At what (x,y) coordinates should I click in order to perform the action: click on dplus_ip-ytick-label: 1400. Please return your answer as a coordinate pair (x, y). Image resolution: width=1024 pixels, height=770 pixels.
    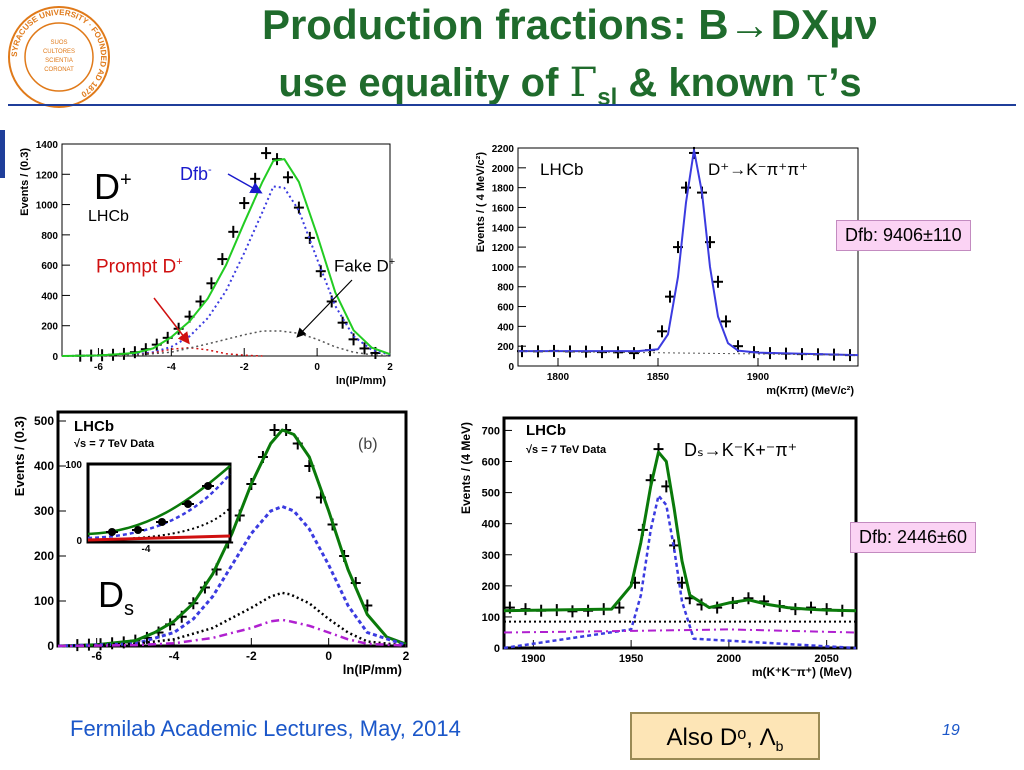
    Looking at the image, I should click on (47, 145).